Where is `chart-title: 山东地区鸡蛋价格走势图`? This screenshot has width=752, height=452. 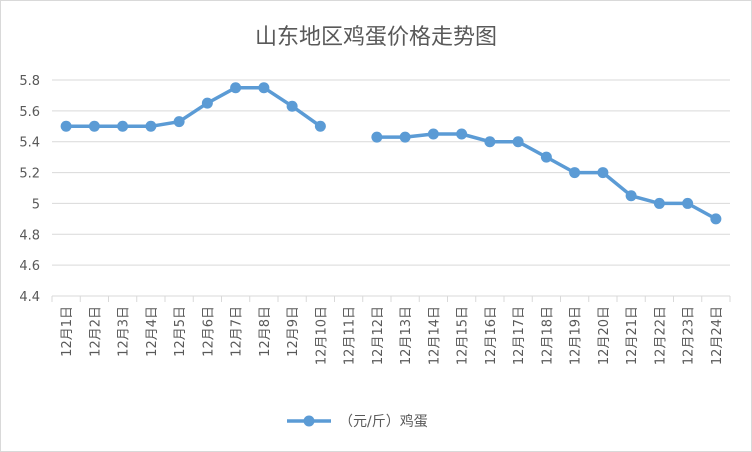
chart-title: 山东地区鸡蛋价格走势图 is located at coordinates (376, 37).